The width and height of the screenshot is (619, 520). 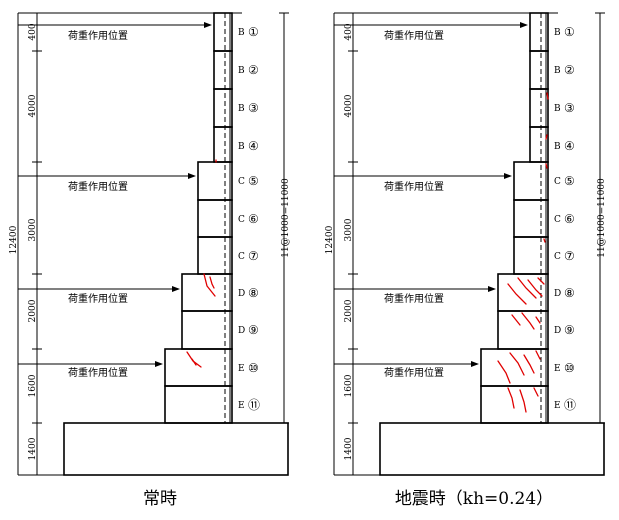 I want to click on block-number-label: ③, so click(x=253, y=108).